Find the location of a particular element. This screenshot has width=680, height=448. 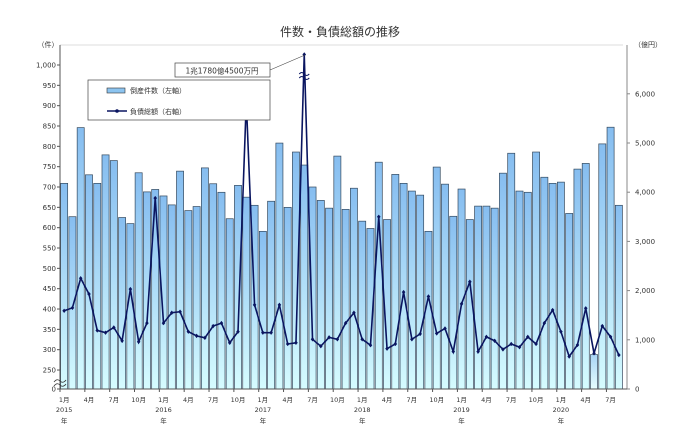

left-tick-label: 600 is located at coordinates (49, 228).